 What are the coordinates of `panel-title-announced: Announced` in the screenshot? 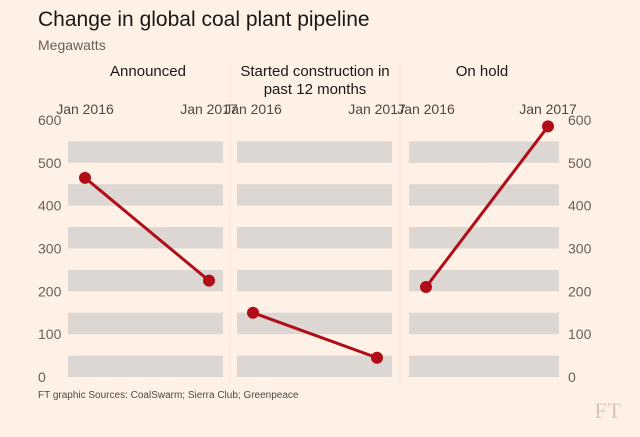 It's located at (148, 71).